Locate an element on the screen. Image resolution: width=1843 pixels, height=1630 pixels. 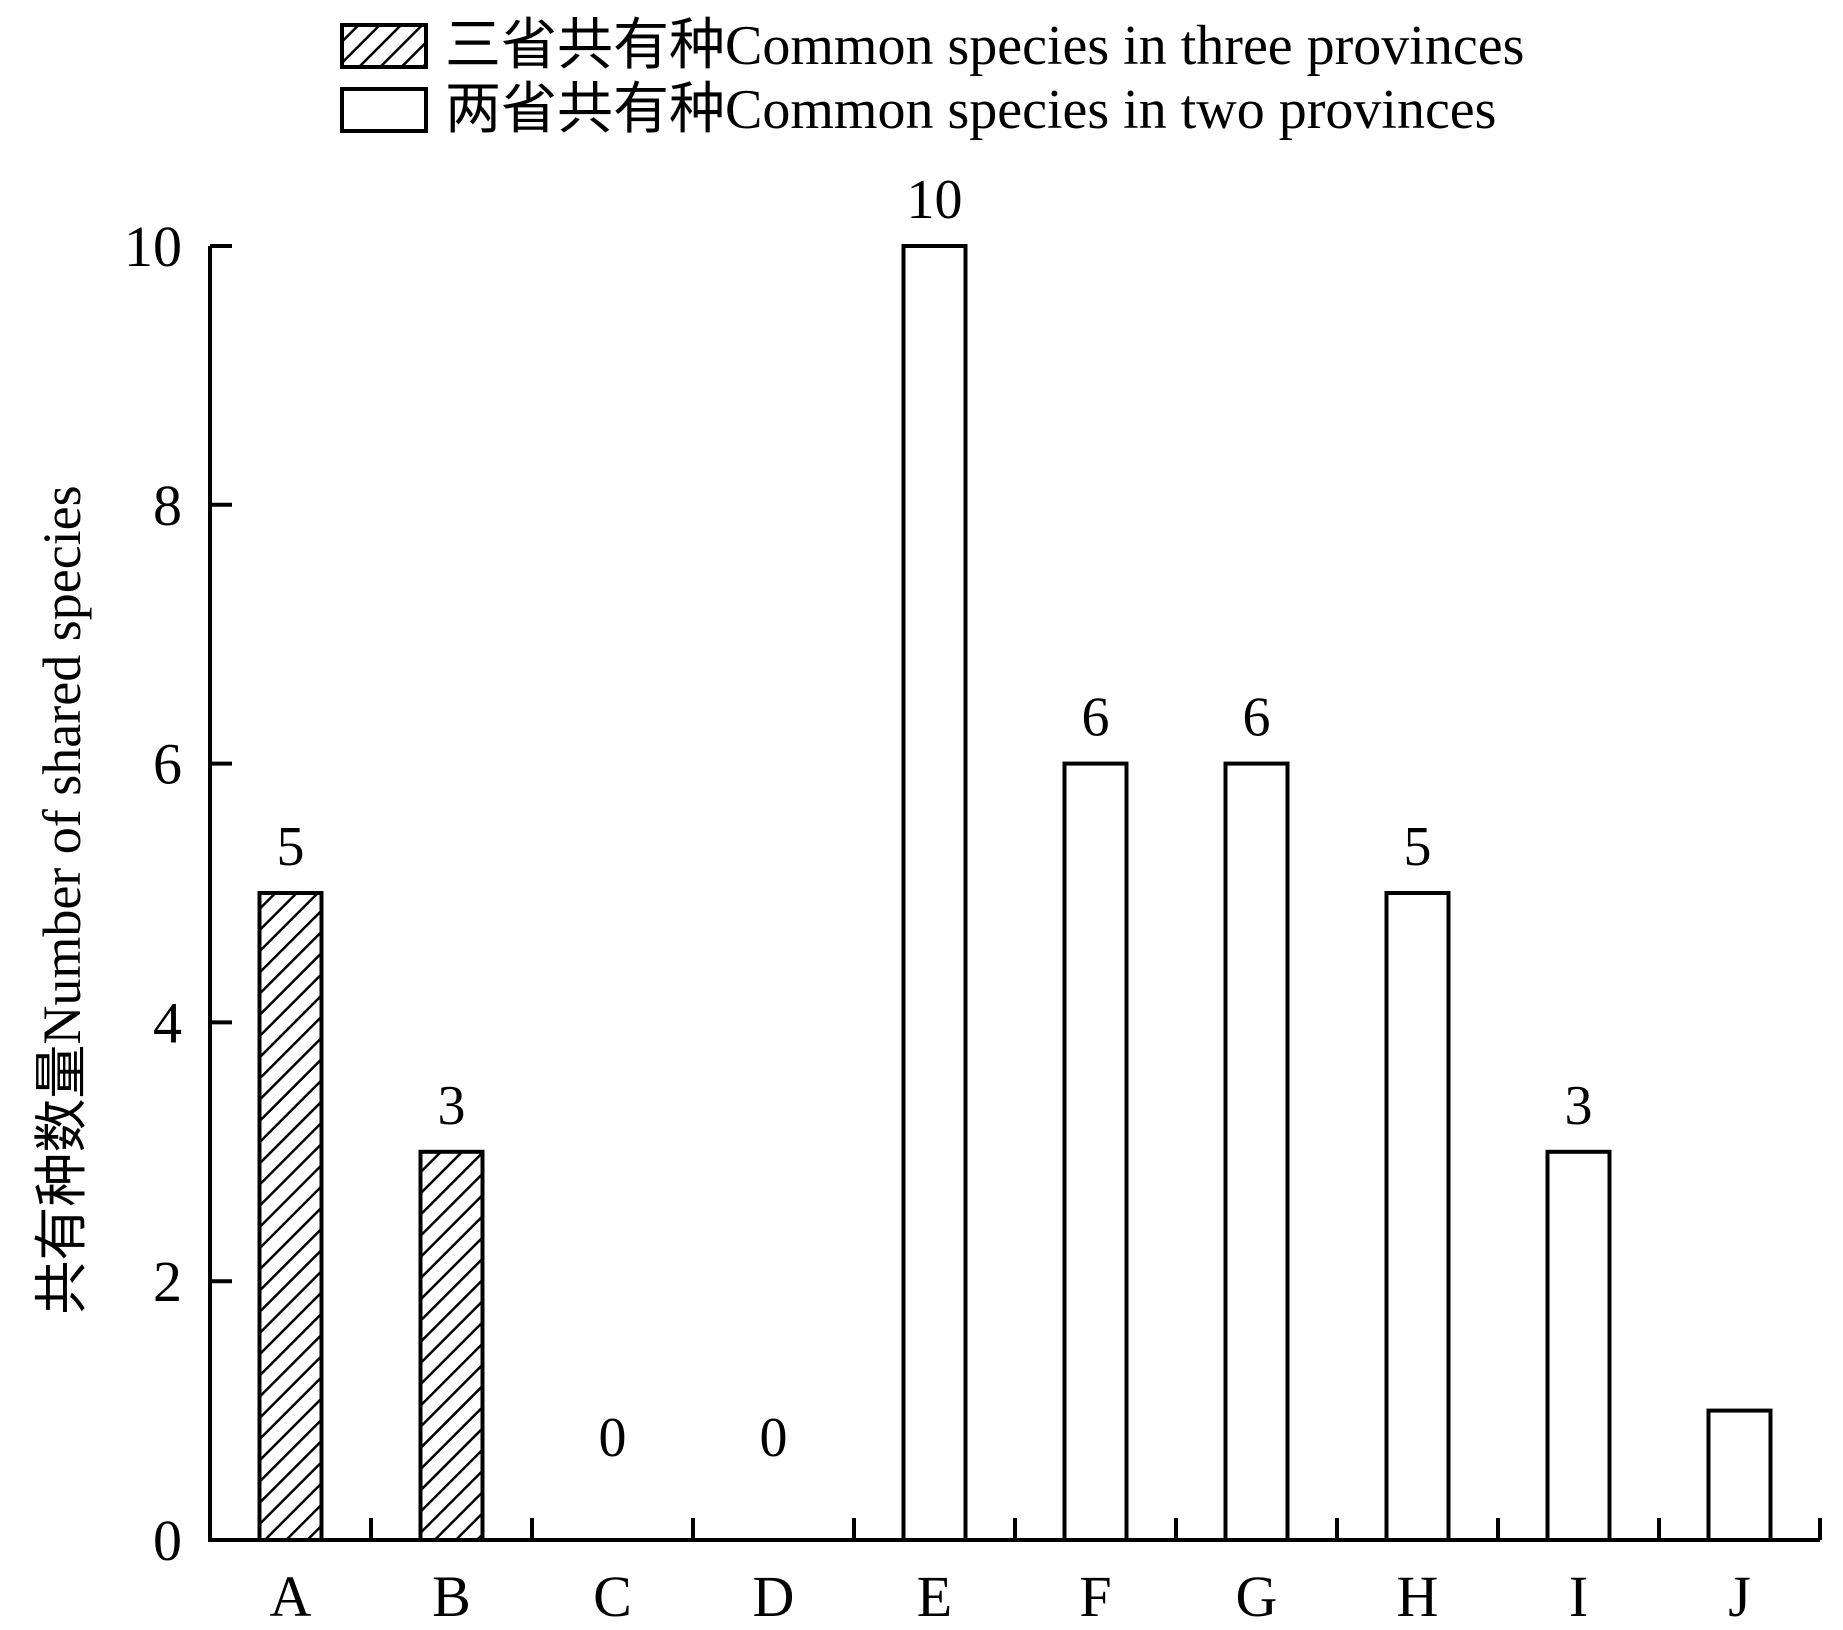
legend-label-three-provinces: 三省共有种Common species in three provinces is located at coordinates (984, 46).